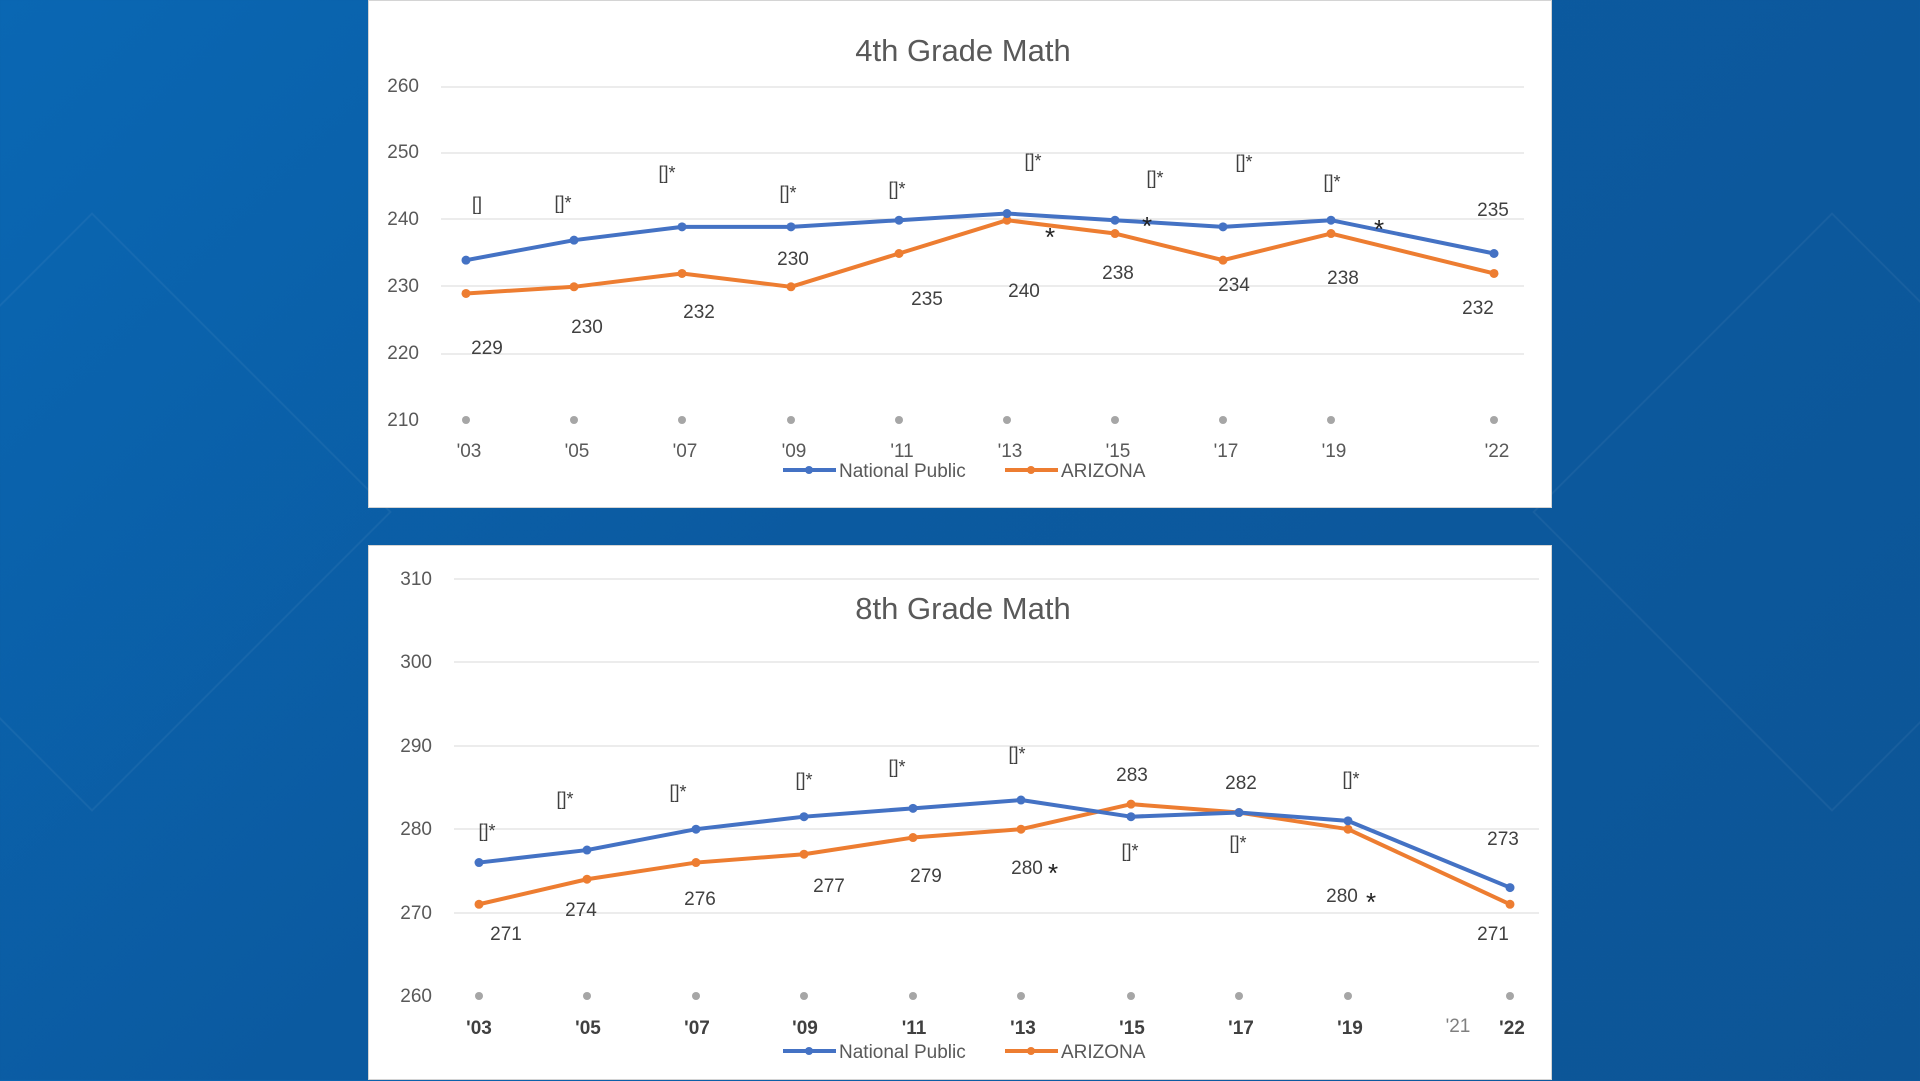  What do you see at coordinates (1241, 1028) in the screenshot?
I see `x-tick-label: '17` at bounding box center [1241, 1028].